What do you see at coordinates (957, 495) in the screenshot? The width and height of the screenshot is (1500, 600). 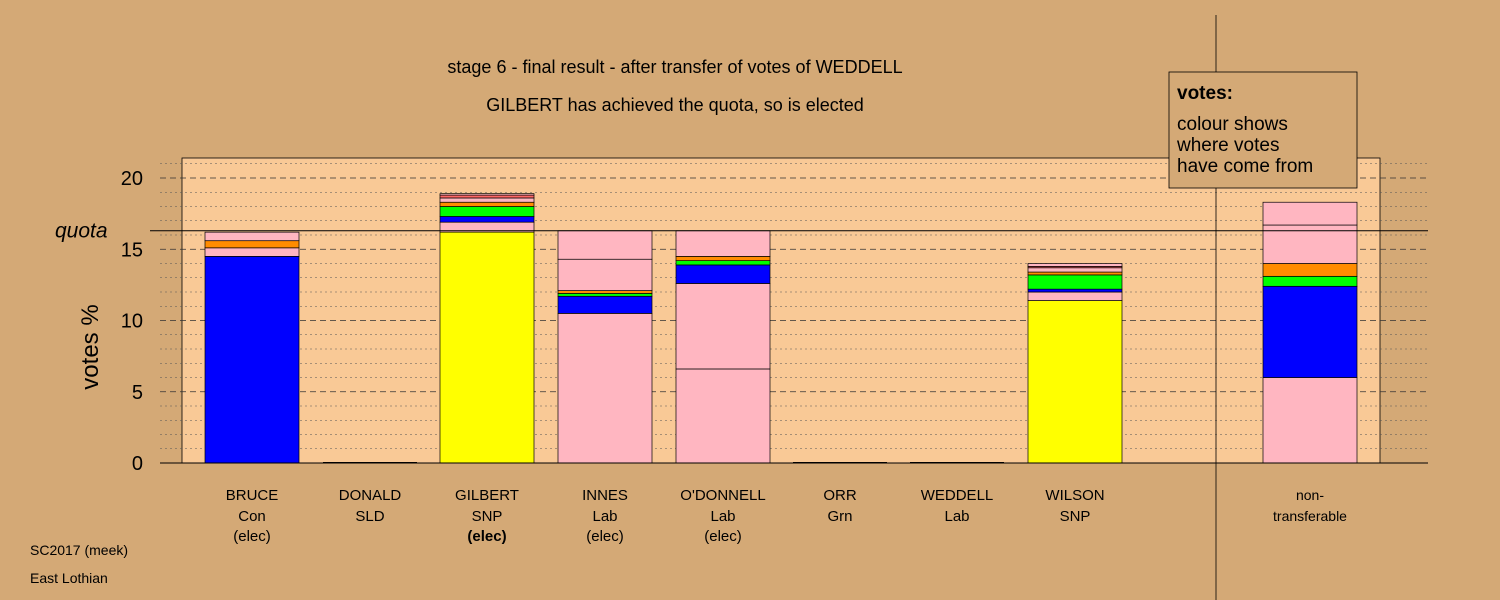 I see `x-label-name: WEDDELL` at bounding box center [957, 495].